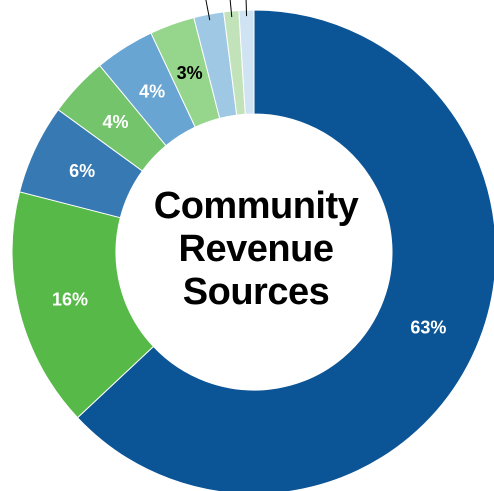  Describe the element at coordinates (152, 92) in the screenshot. I see `slice-label-5: 4%` at that location.